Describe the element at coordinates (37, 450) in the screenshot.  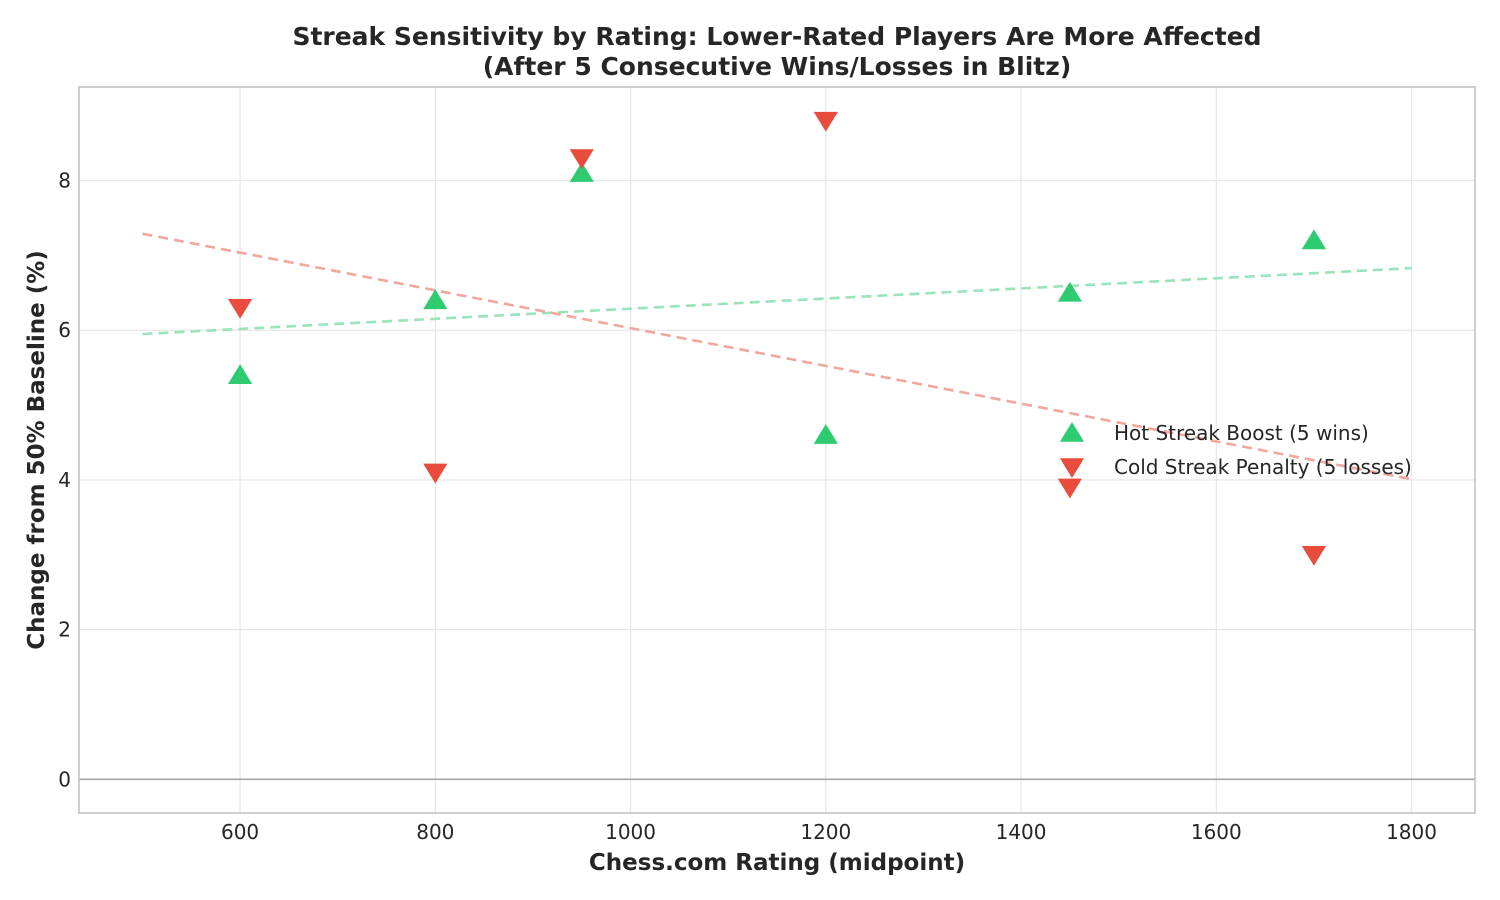
I see `y-axis-label: Change from 50% Baseline (%)` at that location.